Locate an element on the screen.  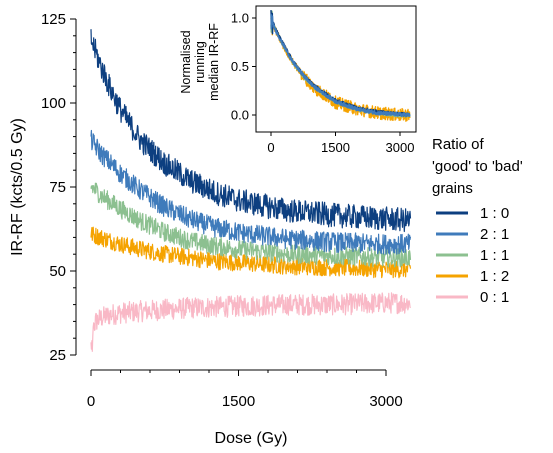
x-tick-label: 0 is located at coordinates (91, 401).